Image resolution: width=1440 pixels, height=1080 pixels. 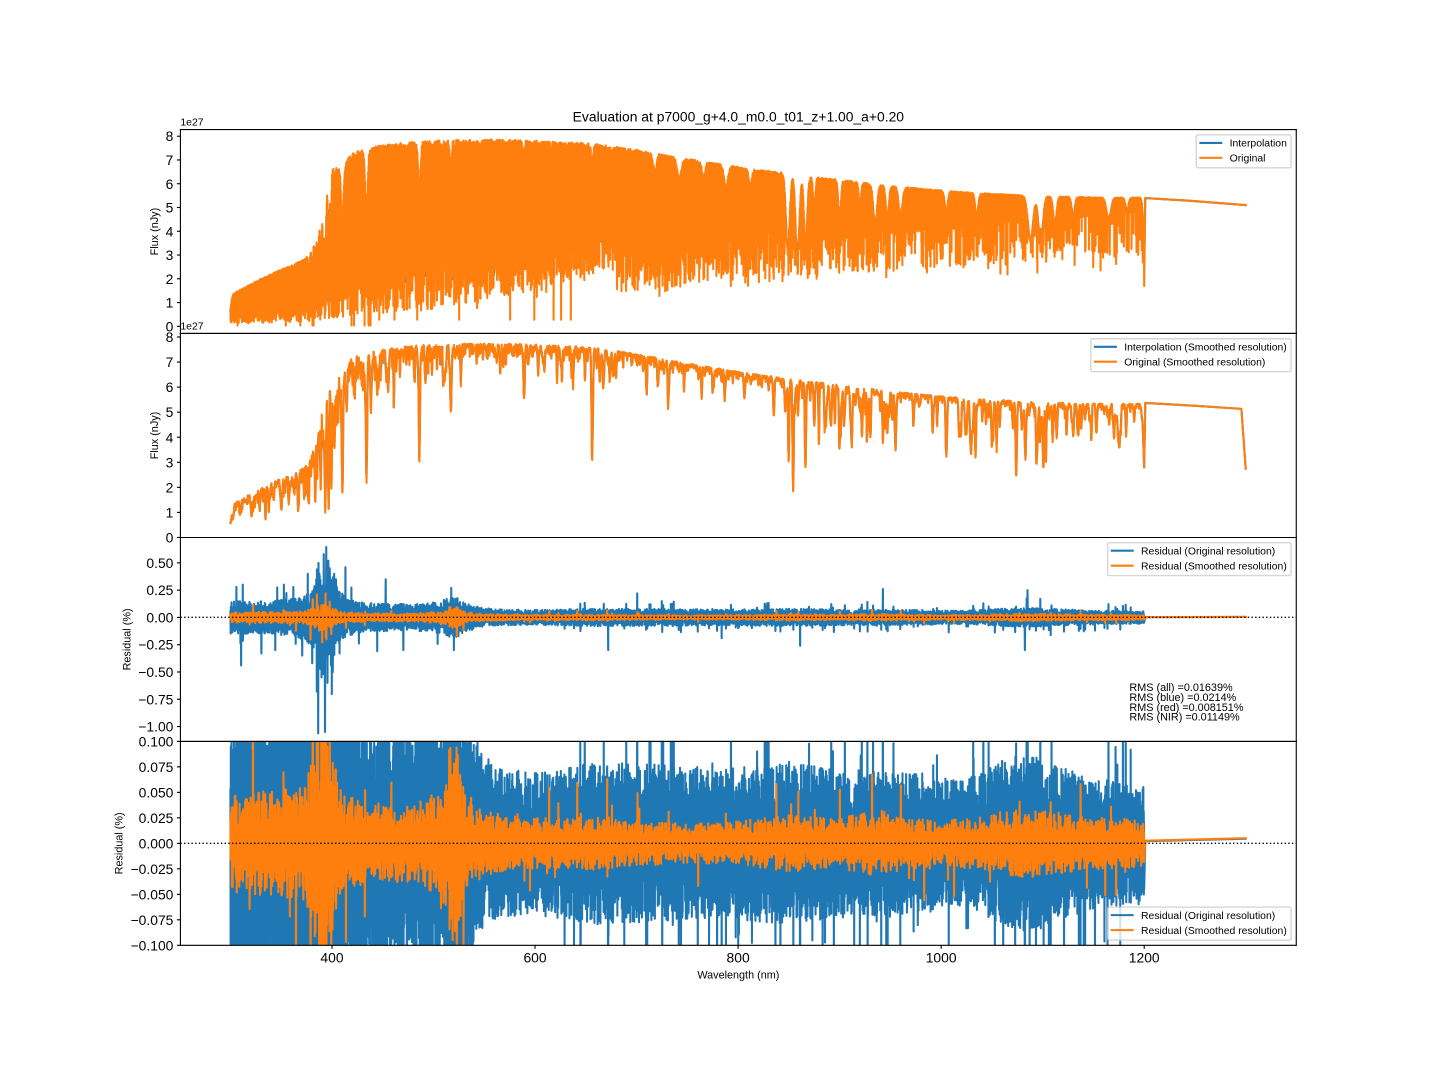 What do you see at coordinates (941, 957) in the screenshot?
I see `svg-text: 1000` at bounding box center [941, 957].